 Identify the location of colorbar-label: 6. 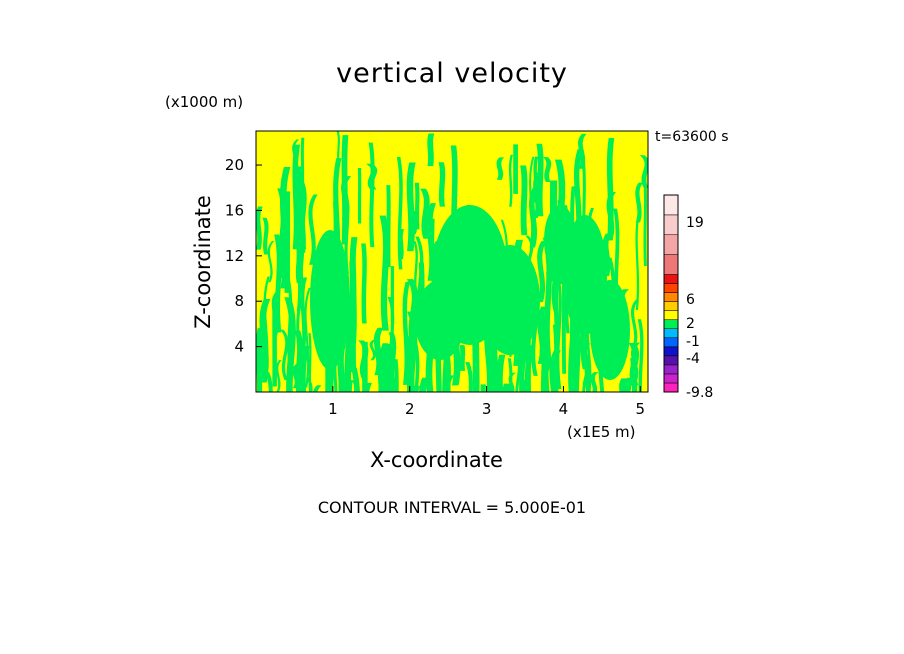
(690, 300).